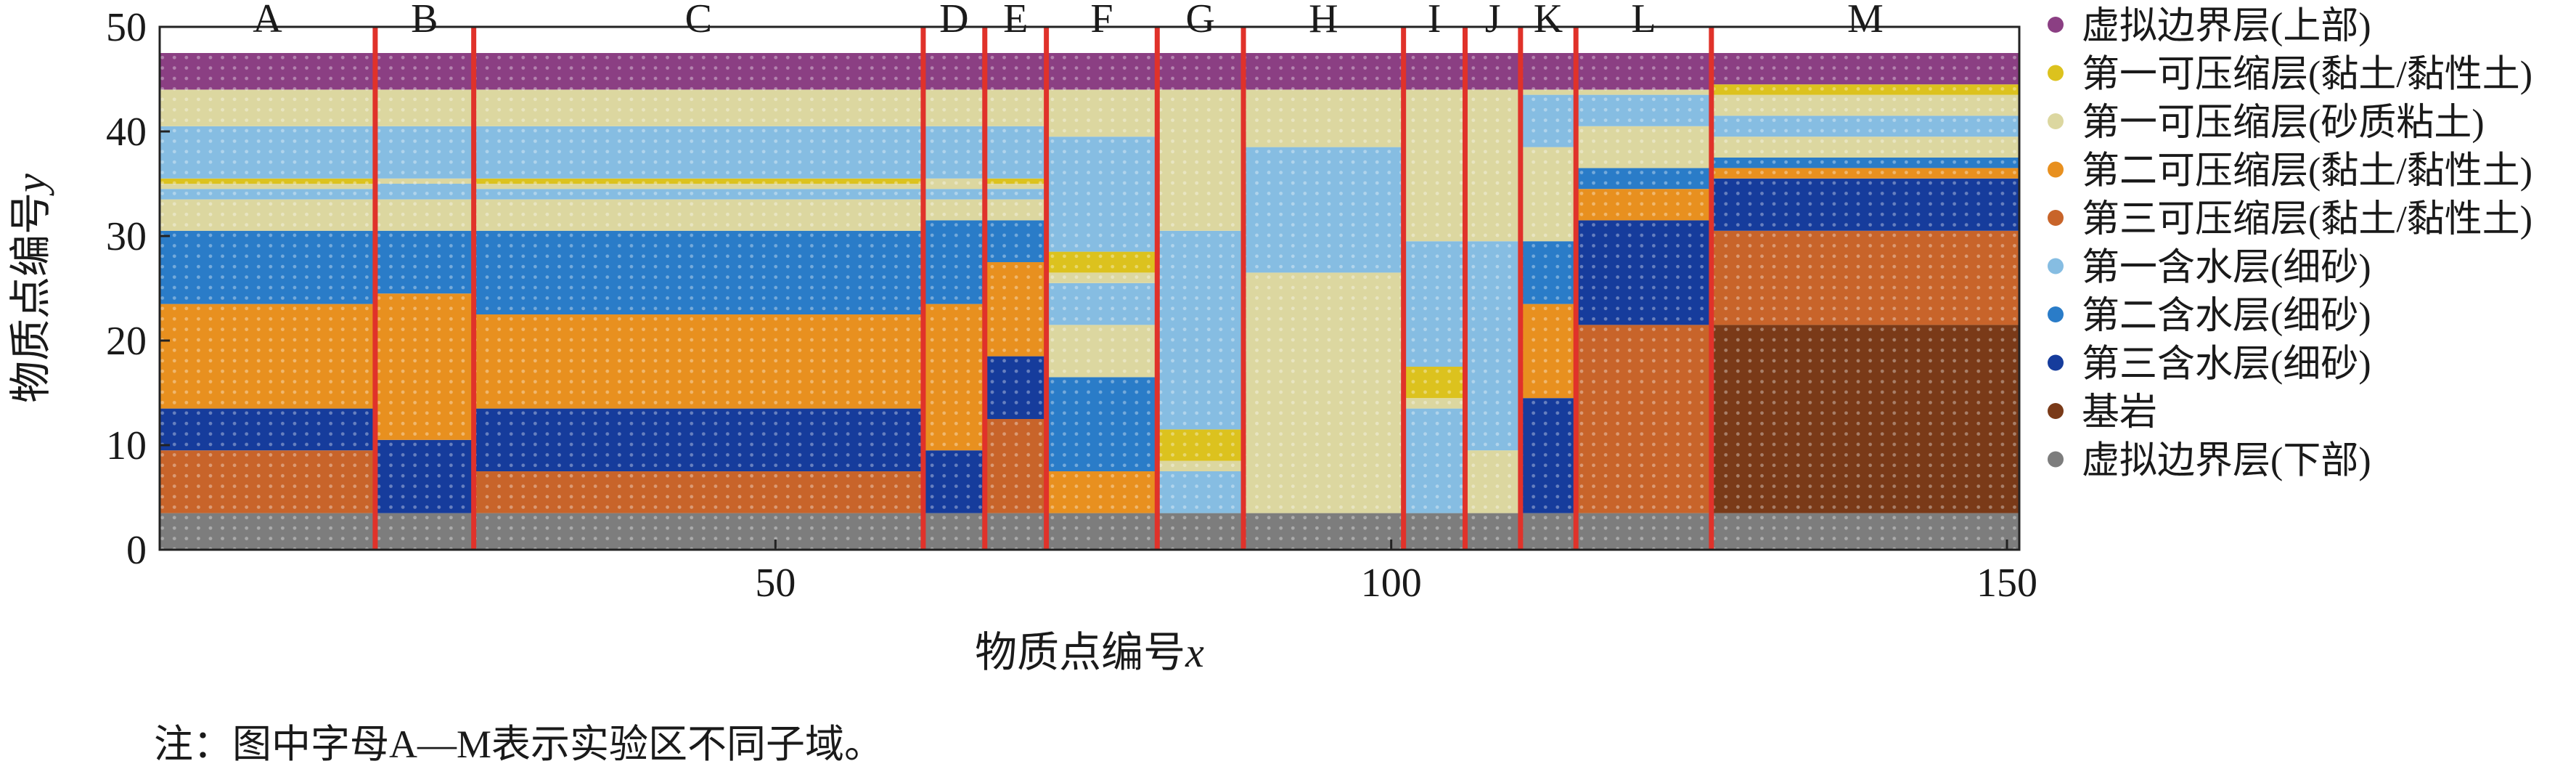  Describe the element at coordinates (1866, 21) in the screenshot. I see `zone-label-M: M` at that location.